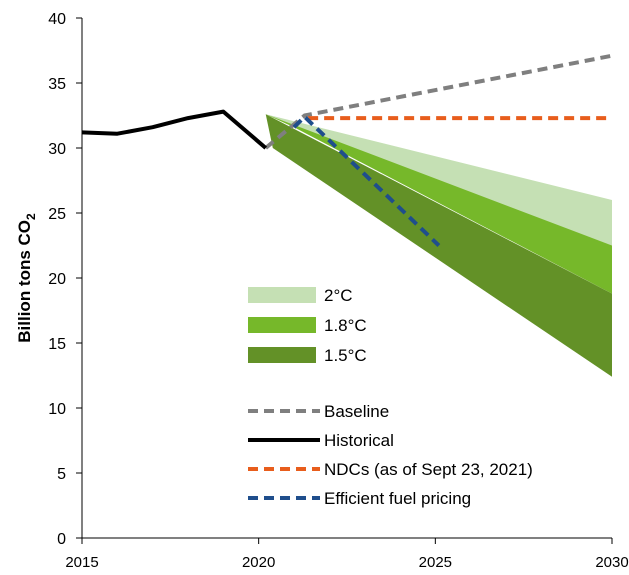  I want to click on legend-swatch-1-8-c, so click(282, 325).